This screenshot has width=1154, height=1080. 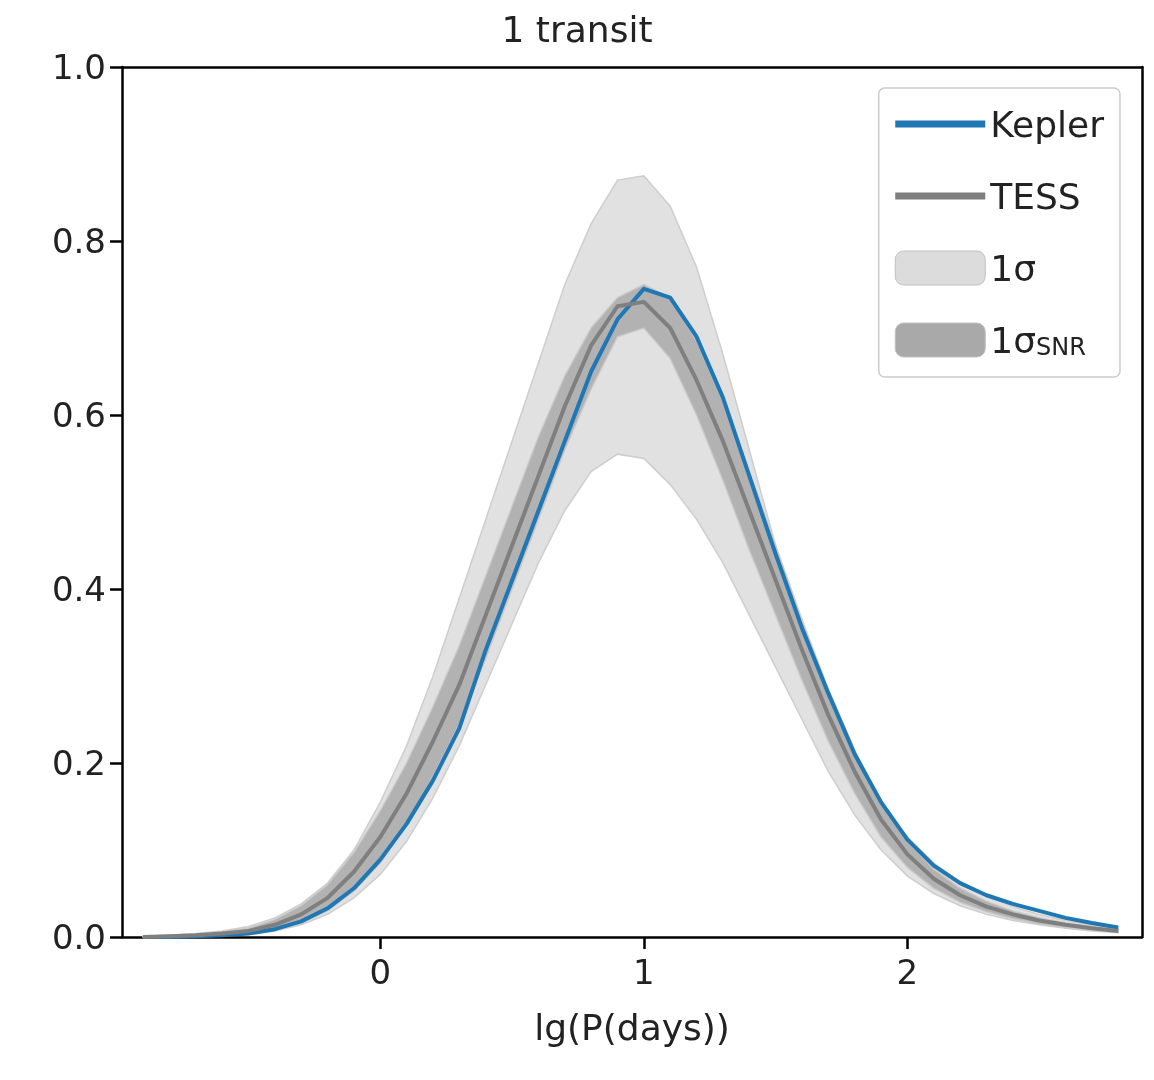 What do you see at coordinates (632, 1027) in the screenshot?
I see `x-axis-title: lg(P(days))` at bounding box center [632, 1027].